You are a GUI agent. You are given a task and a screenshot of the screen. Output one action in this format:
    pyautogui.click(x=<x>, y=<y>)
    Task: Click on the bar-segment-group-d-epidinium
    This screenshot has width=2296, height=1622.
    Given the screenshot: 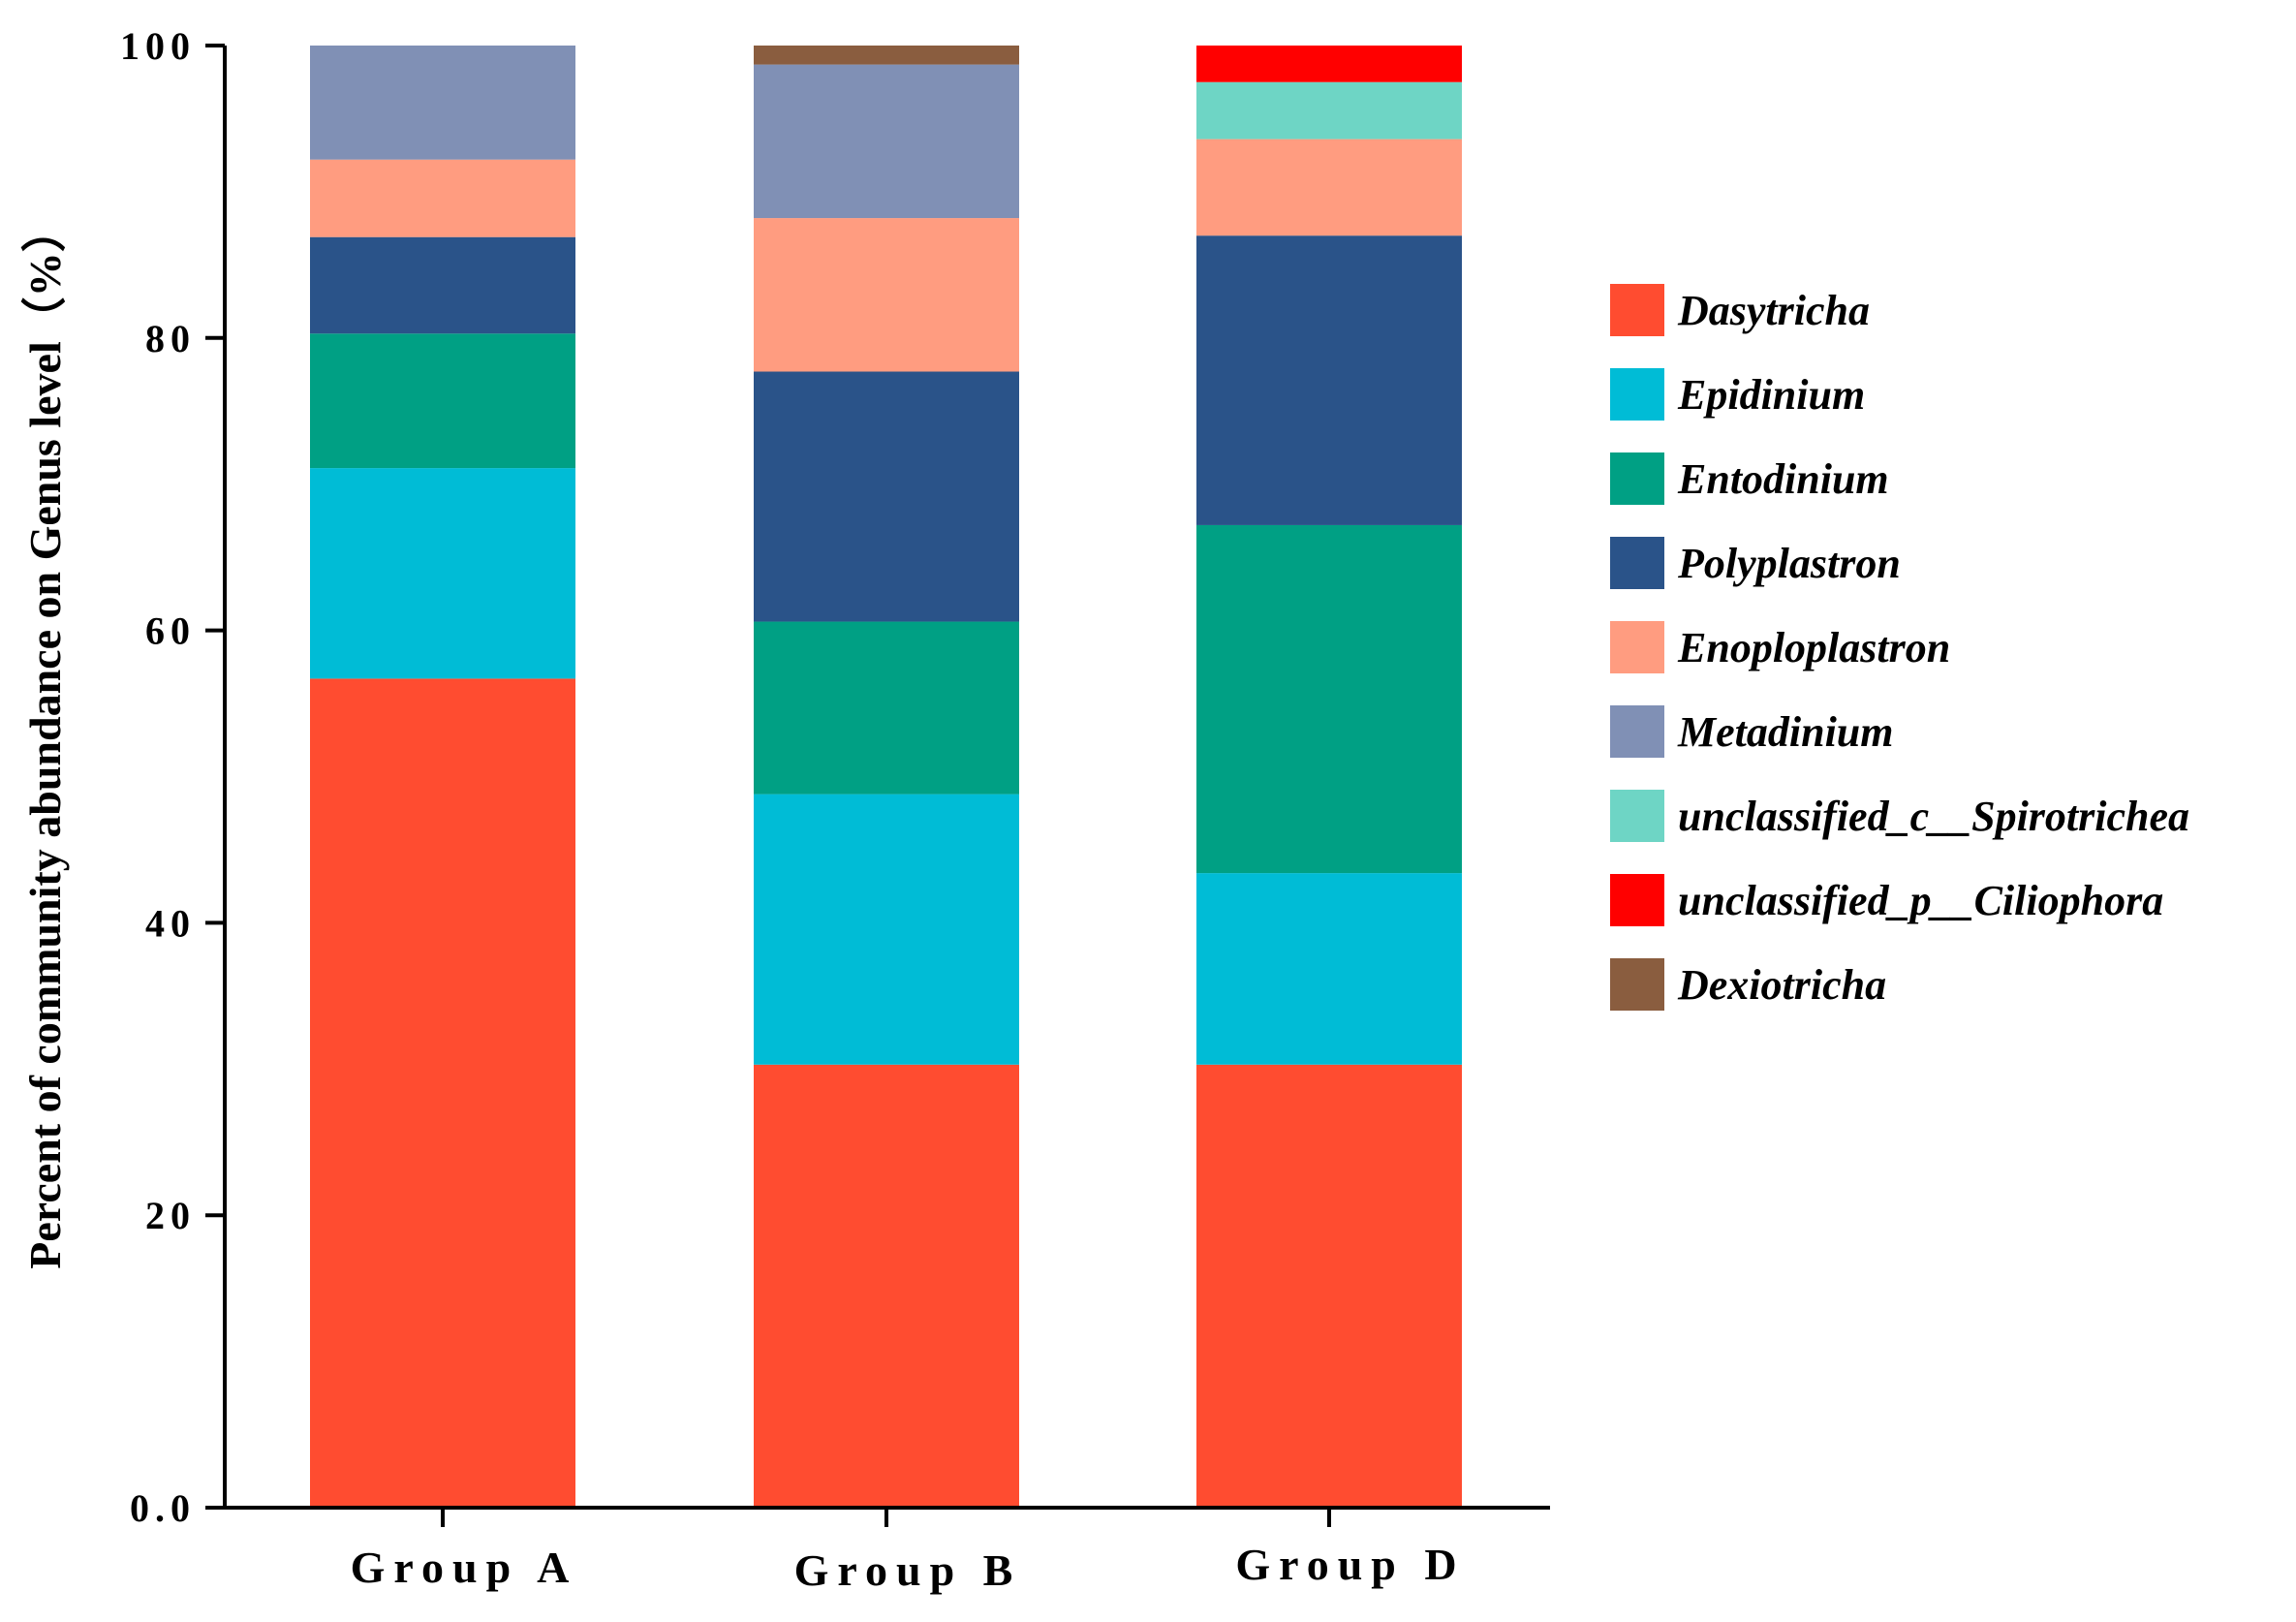 What is the action you would take?
    pyautogui.click(x=1329, y=969)
    